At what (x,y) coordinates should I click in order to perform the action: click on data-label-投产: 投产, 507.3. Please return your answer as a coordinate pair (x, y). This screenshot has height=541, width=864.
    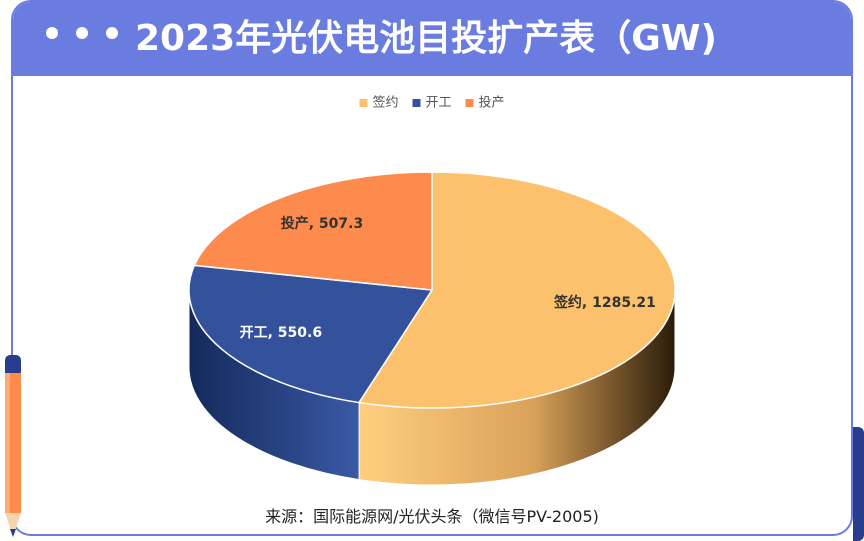
    Looking at the image, I should click on (322, 223).